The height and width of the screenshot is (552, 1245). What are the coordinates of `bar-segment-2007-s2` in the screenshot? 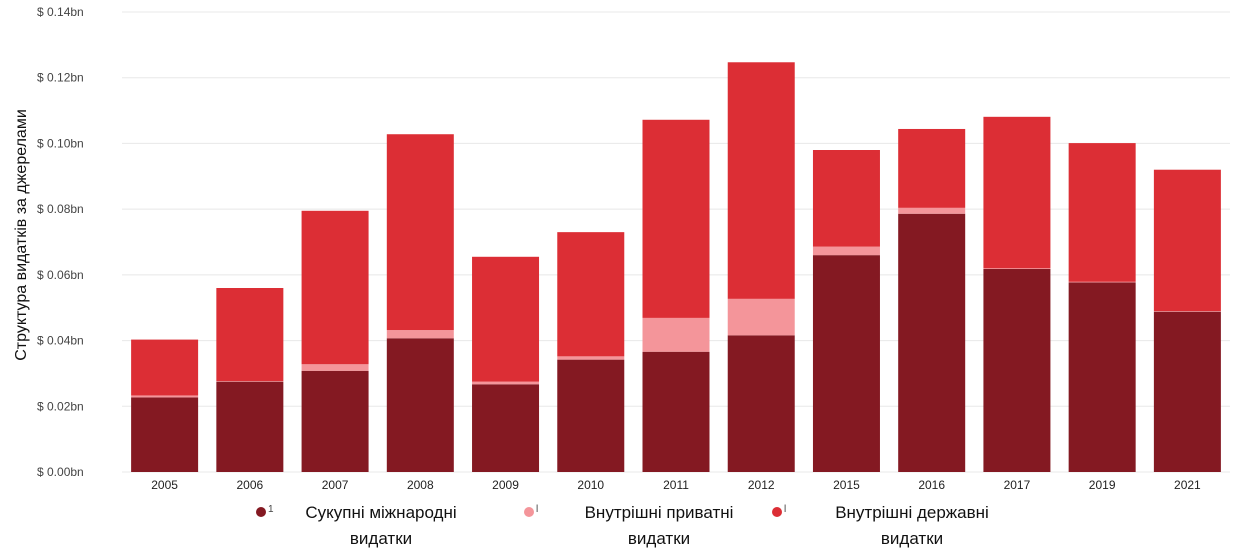 It's located at (335, 287).